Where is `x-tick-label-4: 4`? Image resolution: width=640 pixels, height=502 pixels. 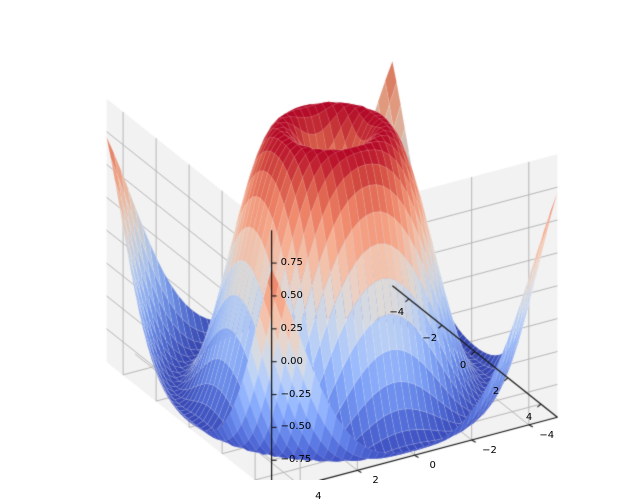
x-tick-label-4: 4 is located at coordinates (529, 418).